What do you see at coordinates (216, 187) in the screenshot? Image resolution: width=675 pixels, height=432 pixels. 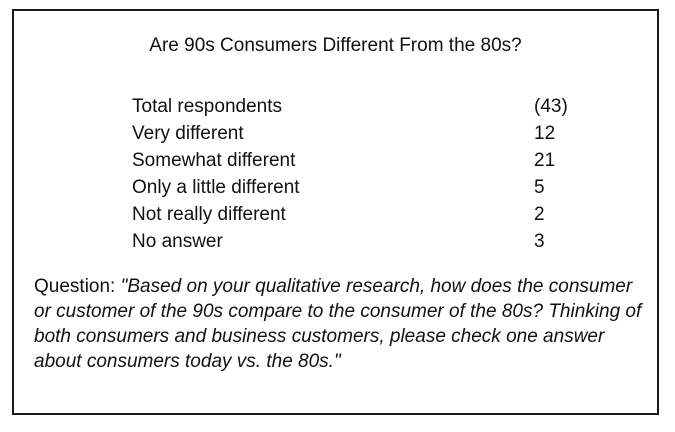 I see `row-label: Only a little different` at bounding box center [216, 187].